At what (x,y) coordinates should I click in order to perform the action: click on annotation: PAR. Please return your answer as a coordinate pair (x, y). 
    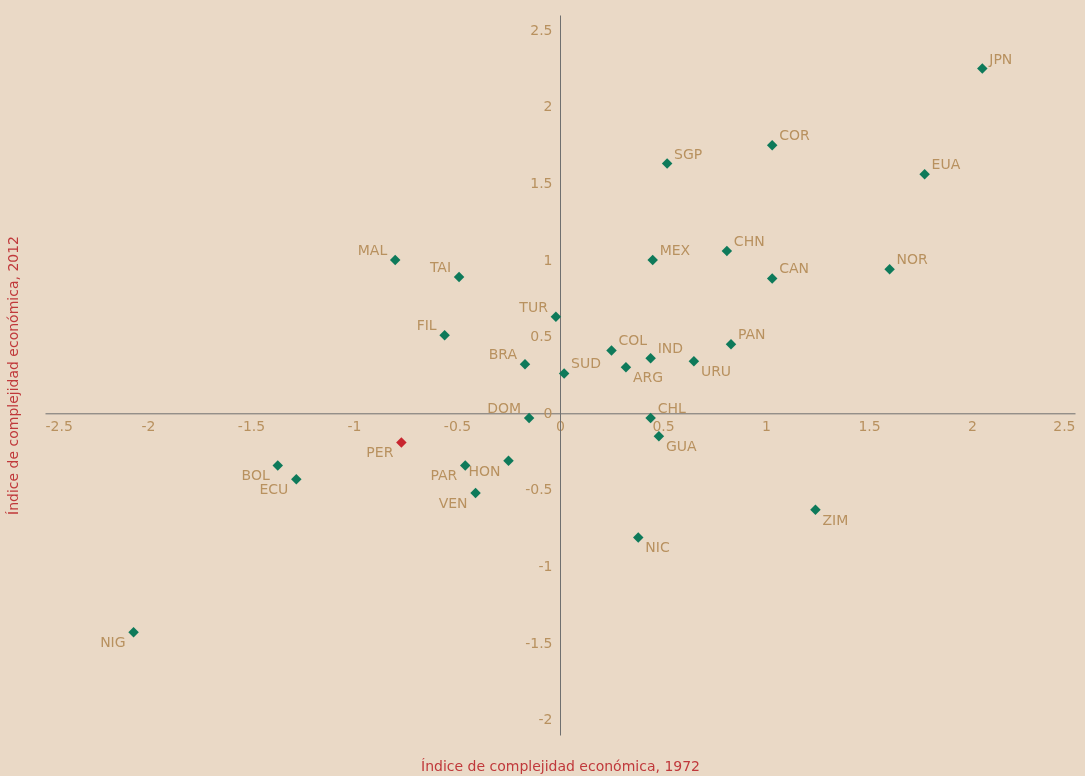
    Looking at the image, I should click on (444, 475).